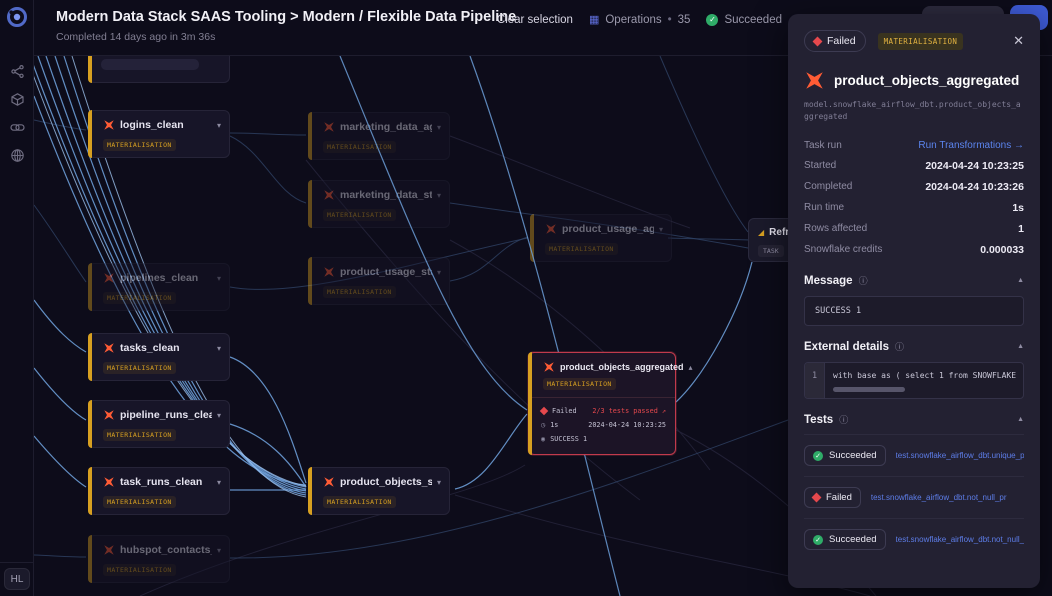  I want to click on node-status-row: Failed 2/3 tests passed ↗, so click(602, 411).